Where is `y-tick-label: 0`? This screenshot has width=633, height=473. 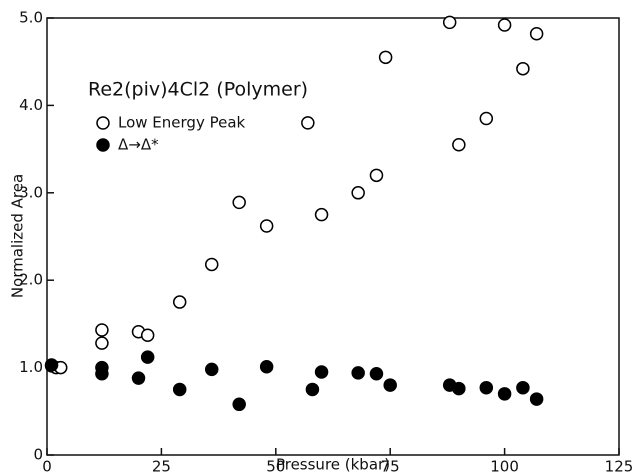
y-tick-label: 0 is located at coordinates (38, 455).